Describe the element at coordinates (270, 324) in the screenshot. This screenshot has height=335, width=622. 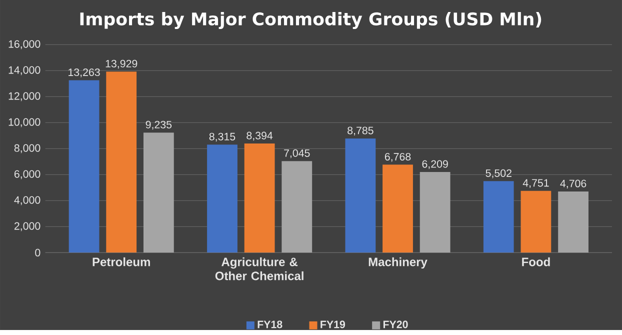
I see `legend-label: FY18` at that location.